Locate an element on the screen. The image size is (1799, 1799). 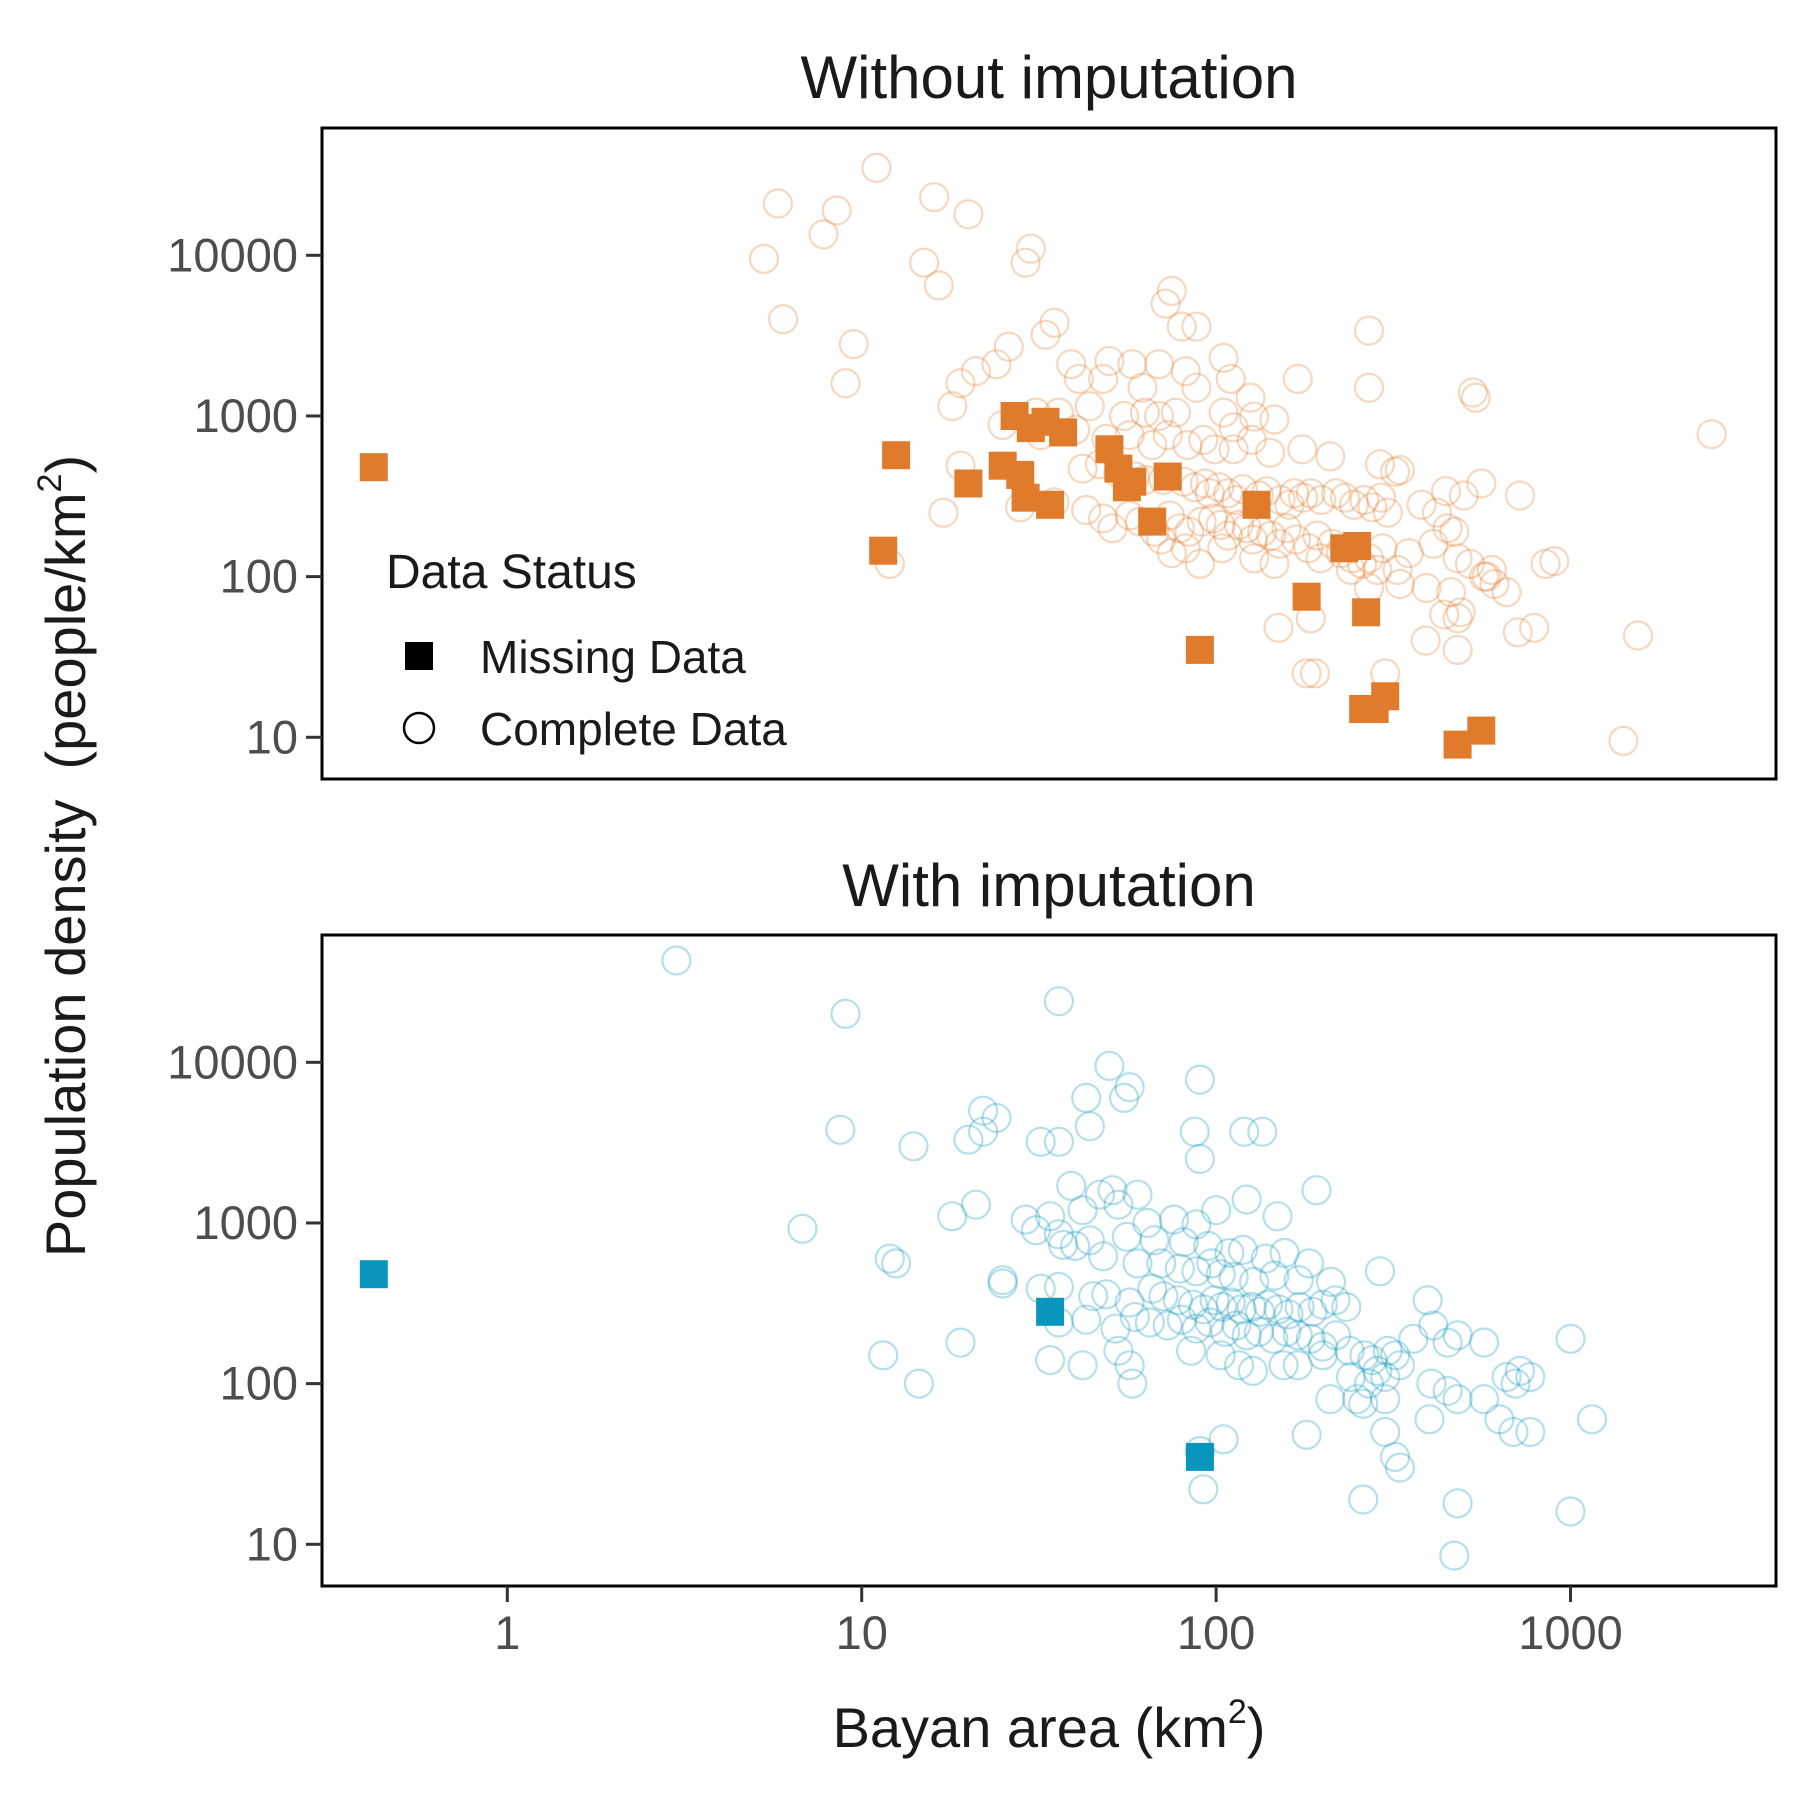
y-tick-label: 10 is located at coordinates (272, 736).